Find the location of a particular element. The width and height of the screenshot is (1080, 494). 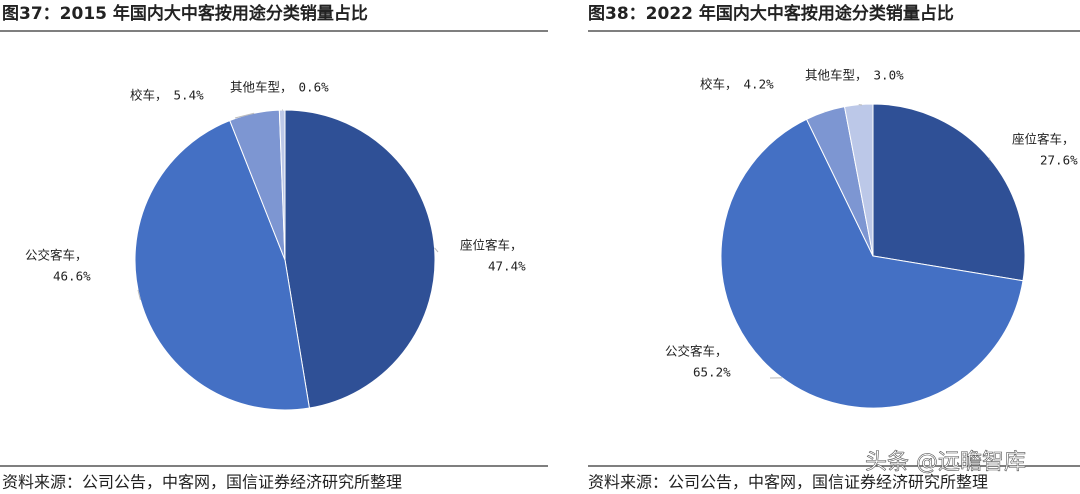

chart-title: 图38：2022 年国内大中客按用途分类销量占比 is located at coordinates (771, 13).